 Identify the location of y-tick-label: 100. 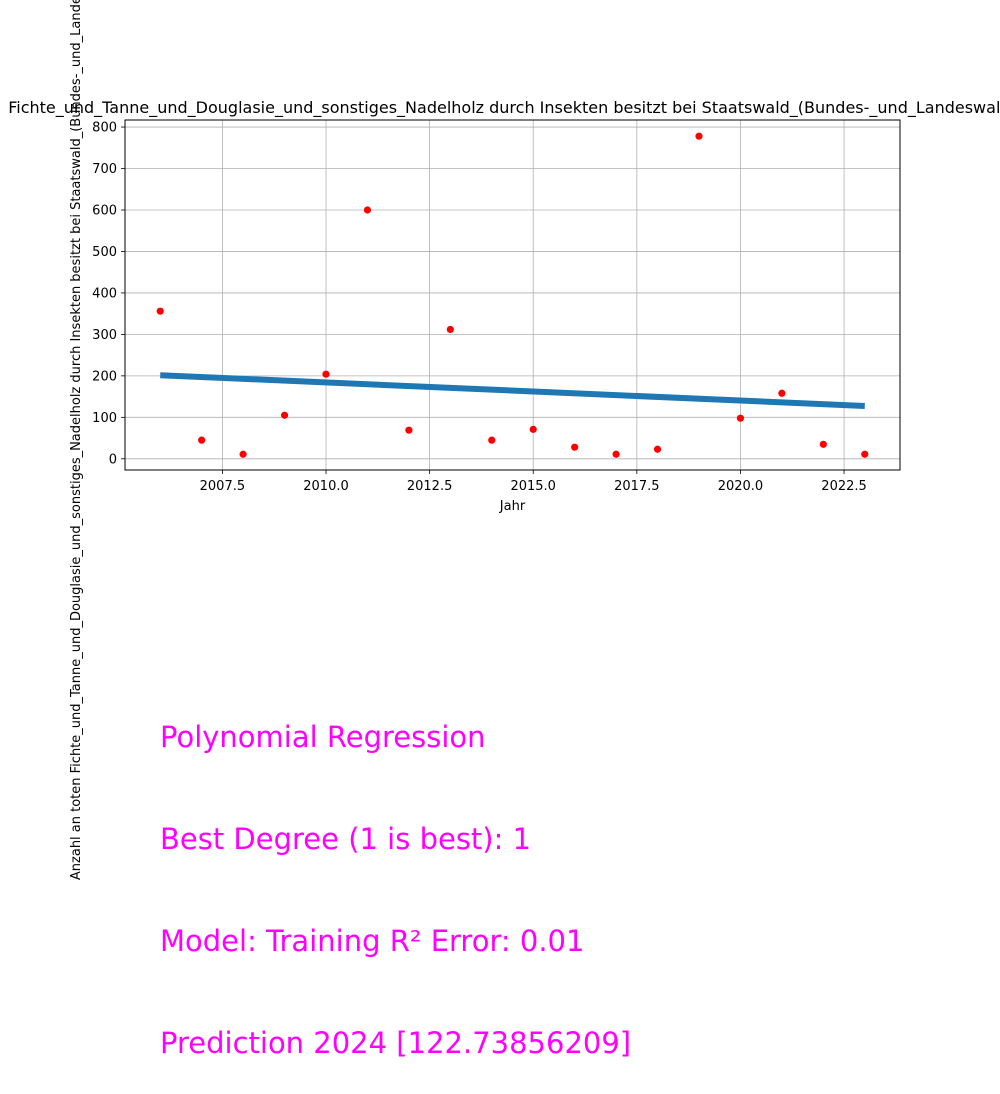
(104, 418).